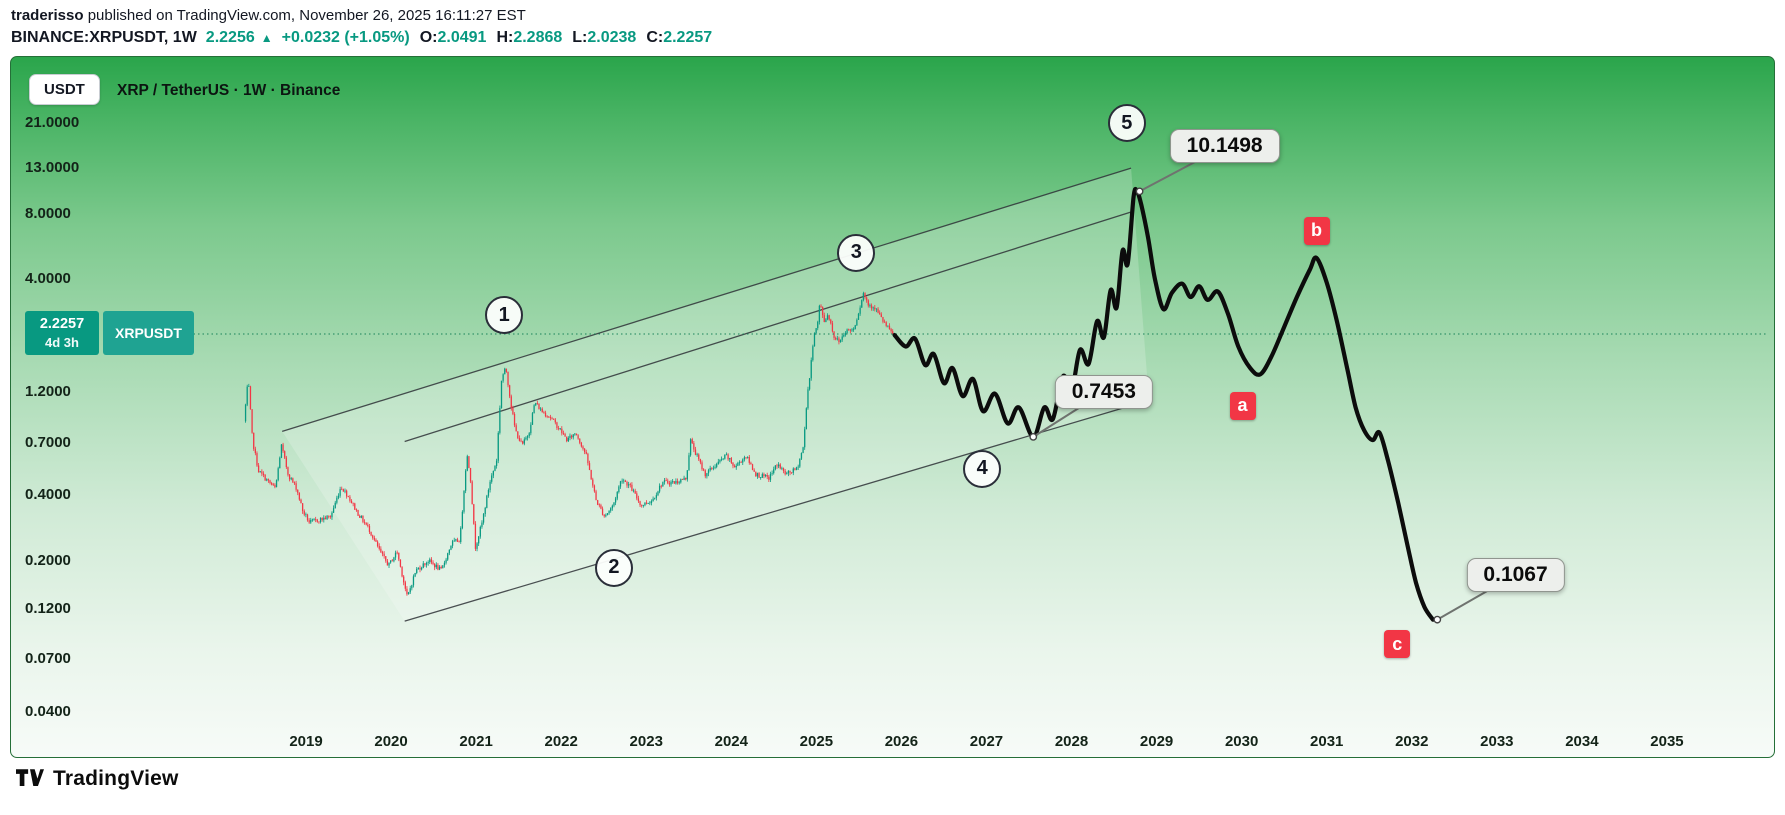 The image size is (1785, 815). What do you see at coordinates (48, 392) in the screenshot?
I see `y-axis-label: 1.2000` at bounding box center [48, 392].